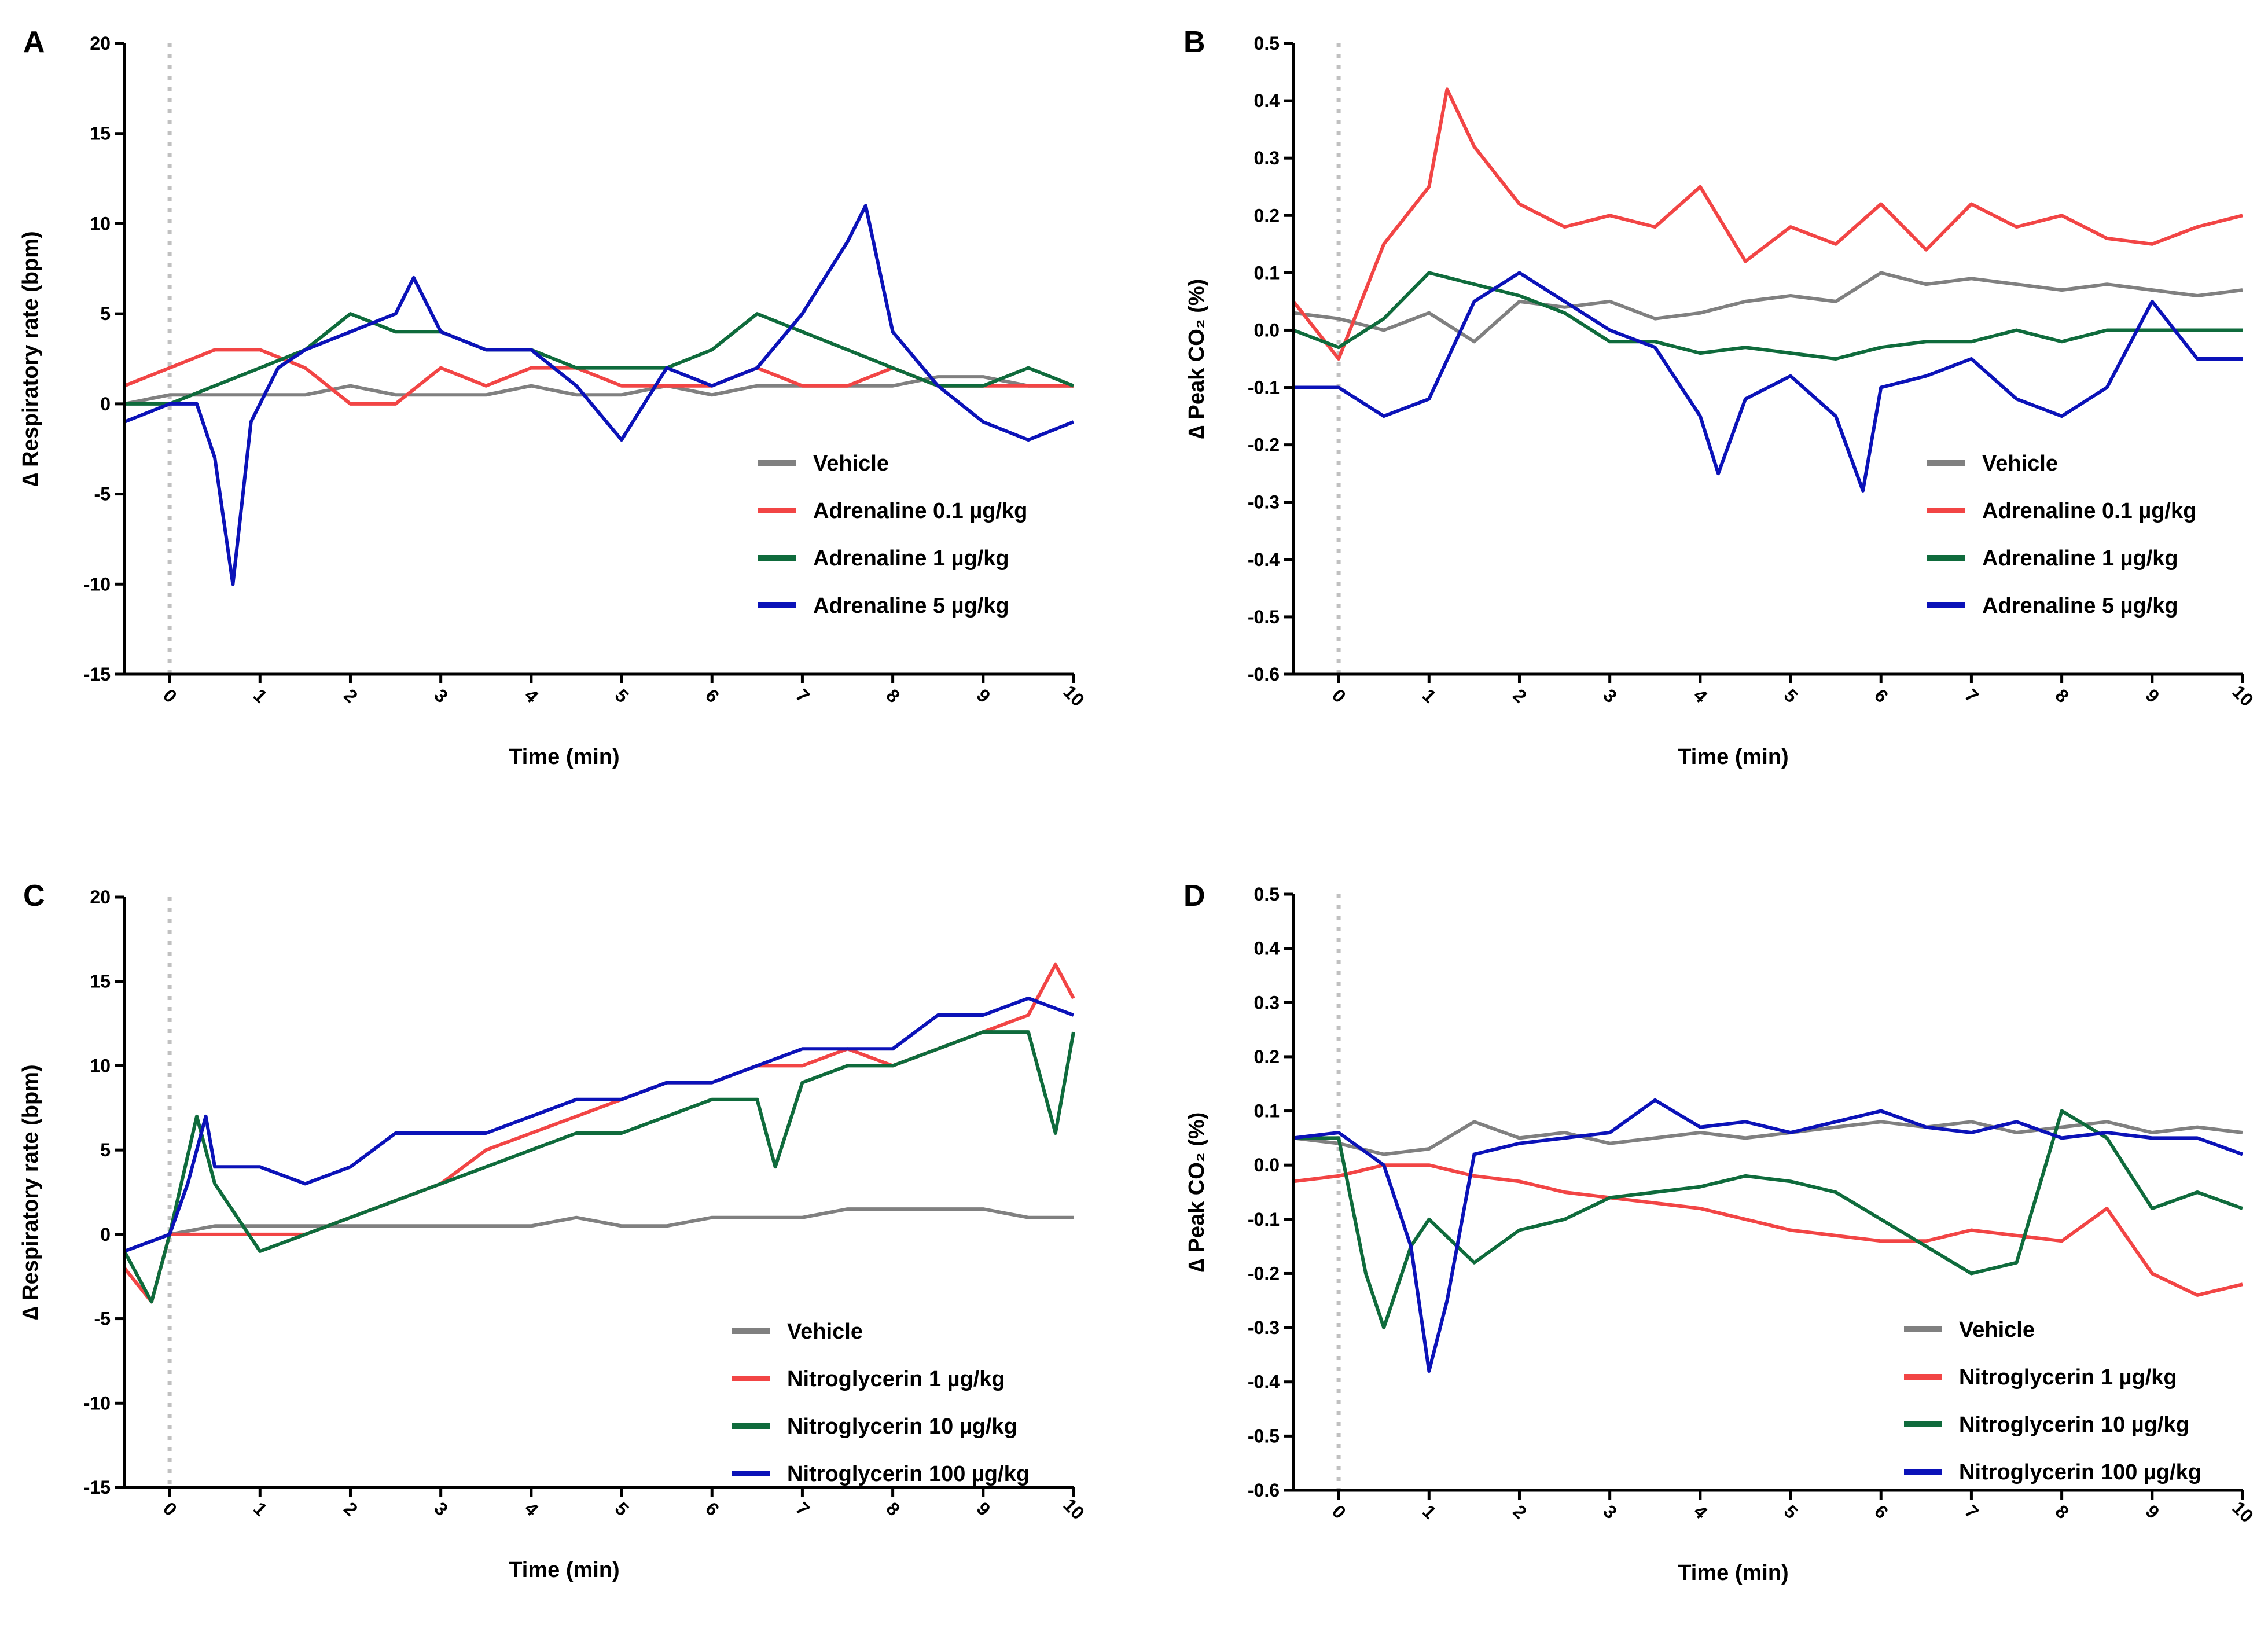 The image size is (2268, 1639). I want to click on panel-label: C, so click(34, 896).